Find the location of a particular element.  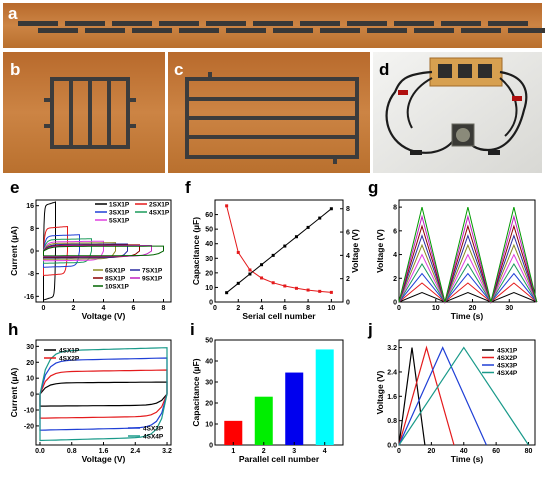

panel-c-photo: c is located at coordinates (269, 112).